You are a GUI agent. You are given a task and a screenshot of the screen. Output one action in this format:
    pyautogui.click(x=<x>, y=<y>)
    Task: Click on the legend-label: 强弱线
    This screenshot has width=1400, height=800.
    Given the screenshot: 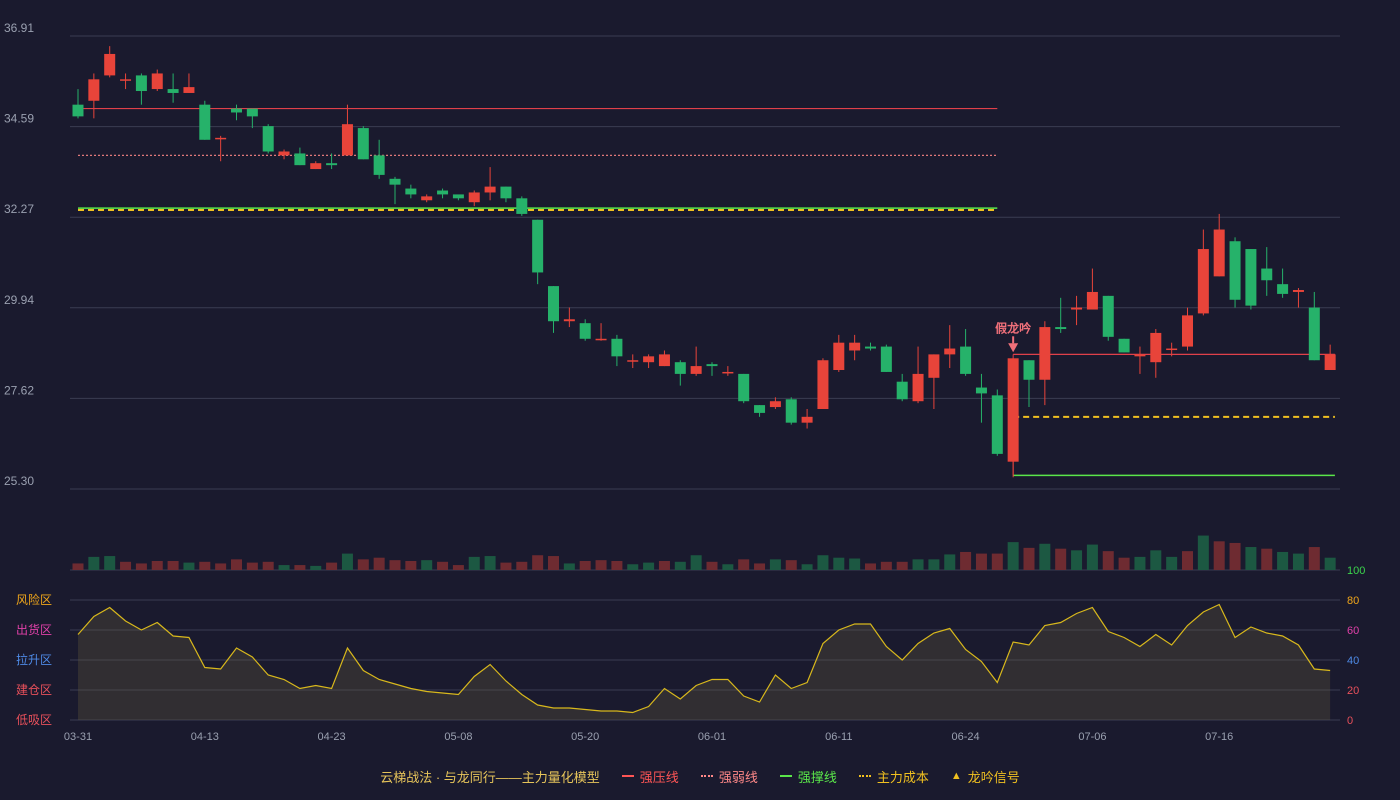 What is the action you would take?
    pyautogui.click(x=738, y=777)
    